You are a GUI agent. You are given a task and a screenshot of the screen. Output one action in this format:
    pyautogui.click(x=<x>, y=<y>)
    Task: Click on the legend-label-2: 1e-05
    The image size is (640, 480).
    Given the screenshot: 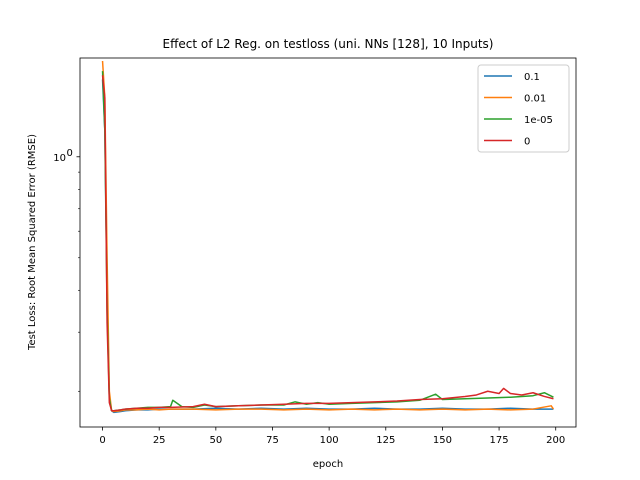 What is the action you would take?
    pyautogui.click(x=538, y=120)
    